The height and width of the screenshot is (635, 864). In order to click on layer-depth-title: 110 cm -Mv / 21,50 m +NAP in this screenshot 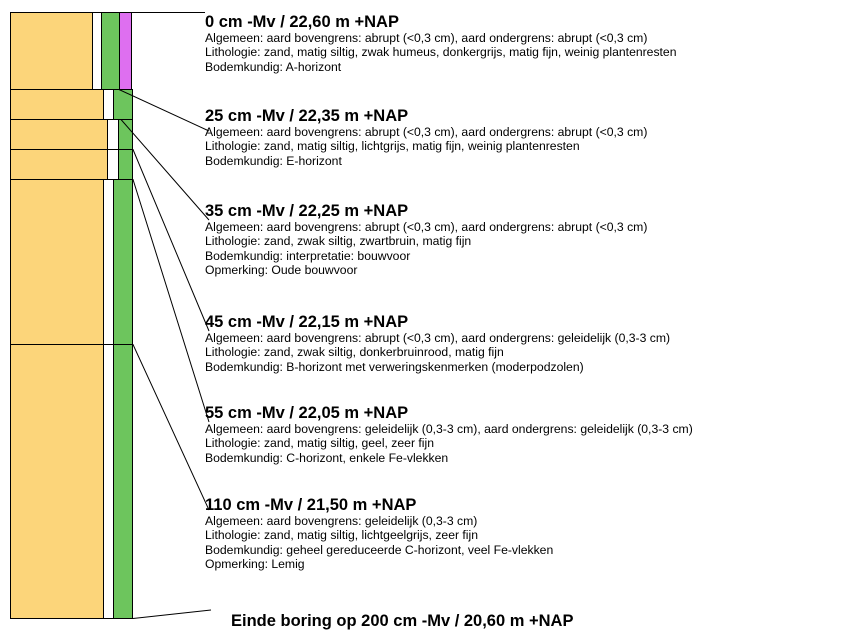, I will do `click(311, 505)`.